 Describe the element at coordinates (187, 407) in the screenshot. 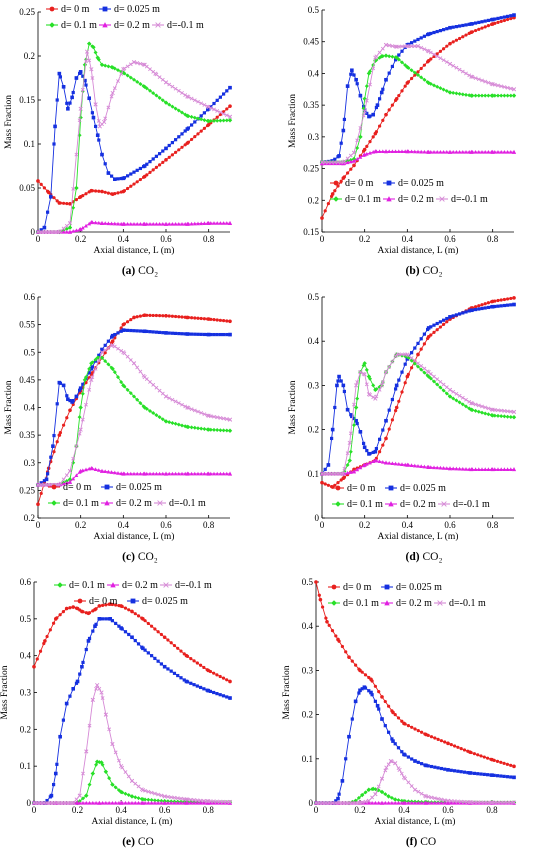

I see `panel-c-series-4-point` at that location.